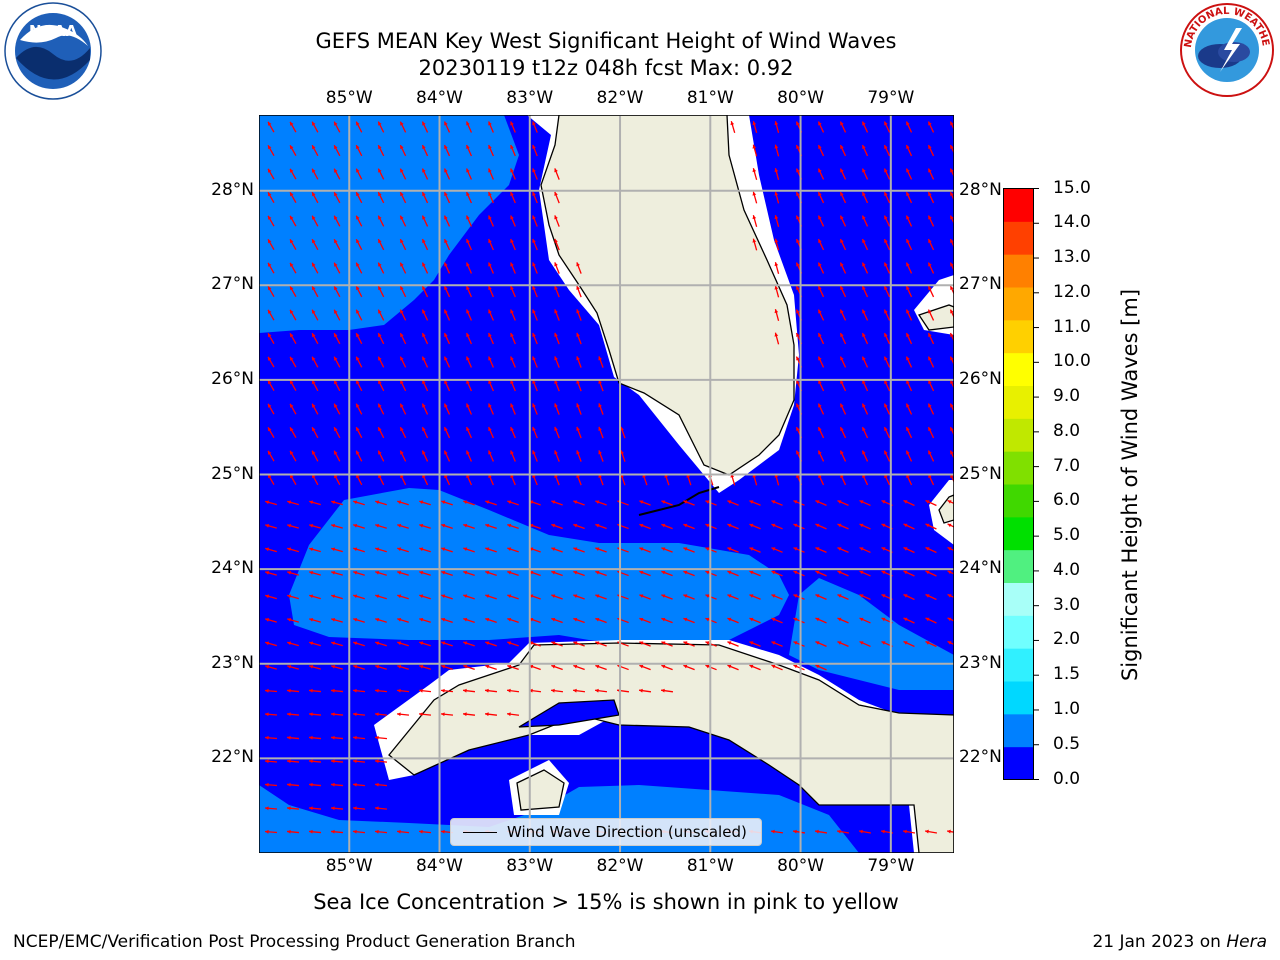  Describe the element at coordinates (980, 189) in the screenshot. I see `latitude-label-right: 28°N` at that location.